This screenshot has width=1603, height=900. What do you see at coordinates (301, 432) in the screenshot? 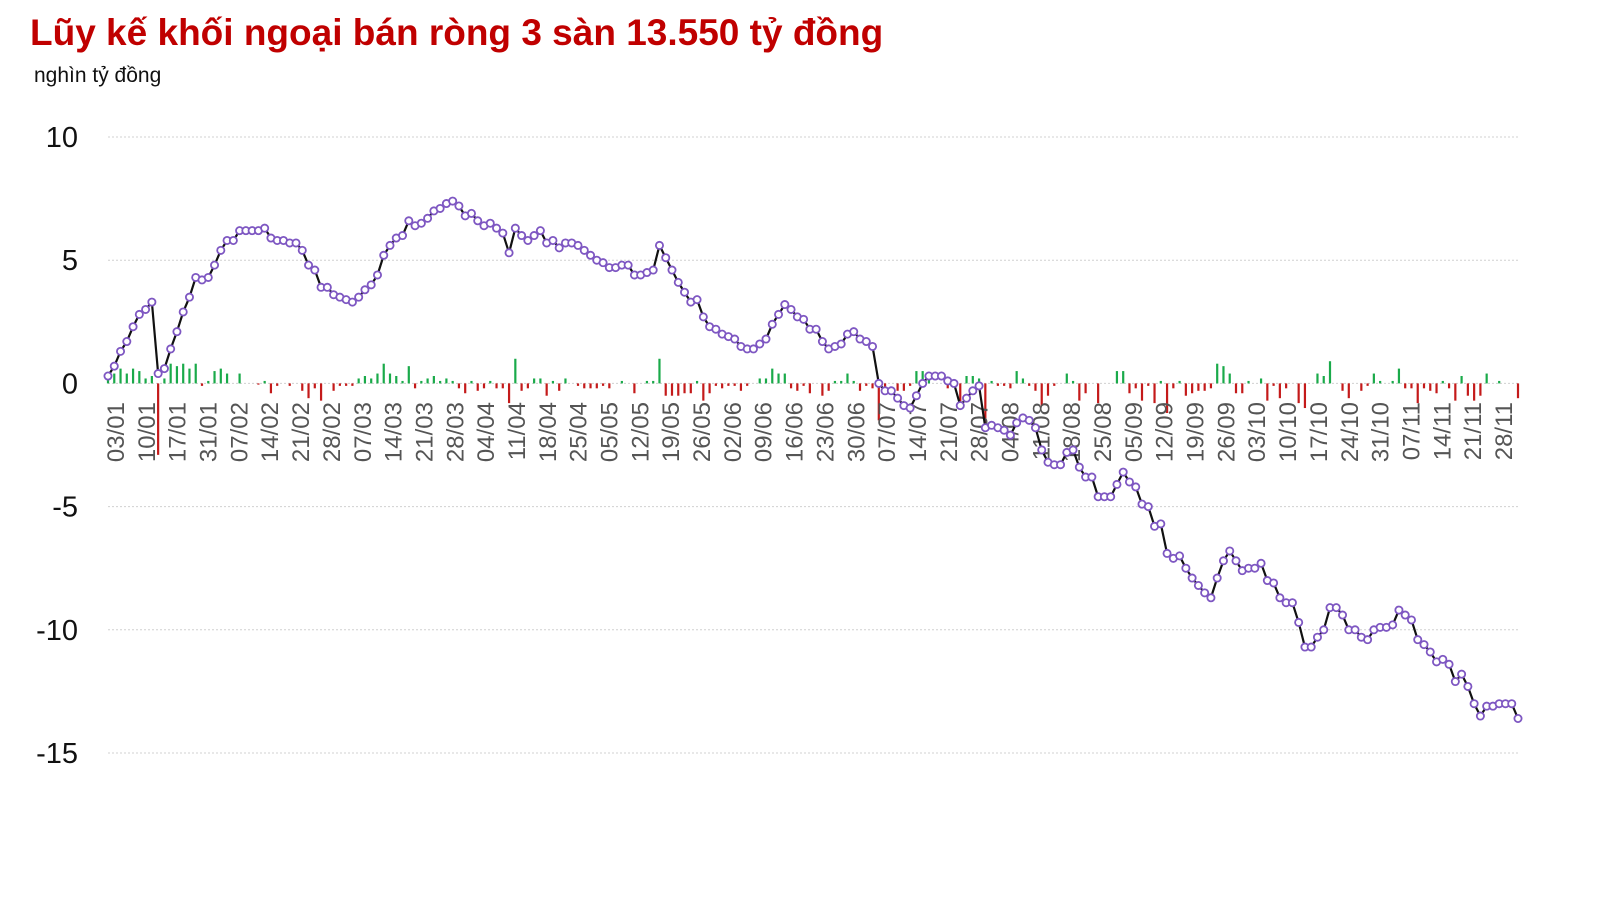
I see `x-tick-label: 21/02` at bounding box center [301, 432].